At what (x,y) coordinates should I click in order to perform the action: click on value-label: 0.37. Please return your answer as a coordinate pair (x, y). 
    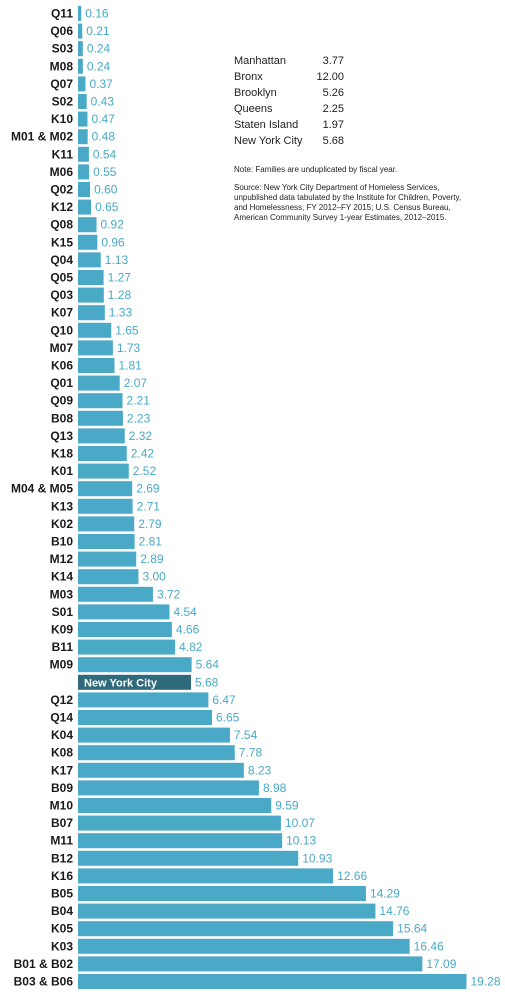
    Looking at the image, I should click on (101, 84).